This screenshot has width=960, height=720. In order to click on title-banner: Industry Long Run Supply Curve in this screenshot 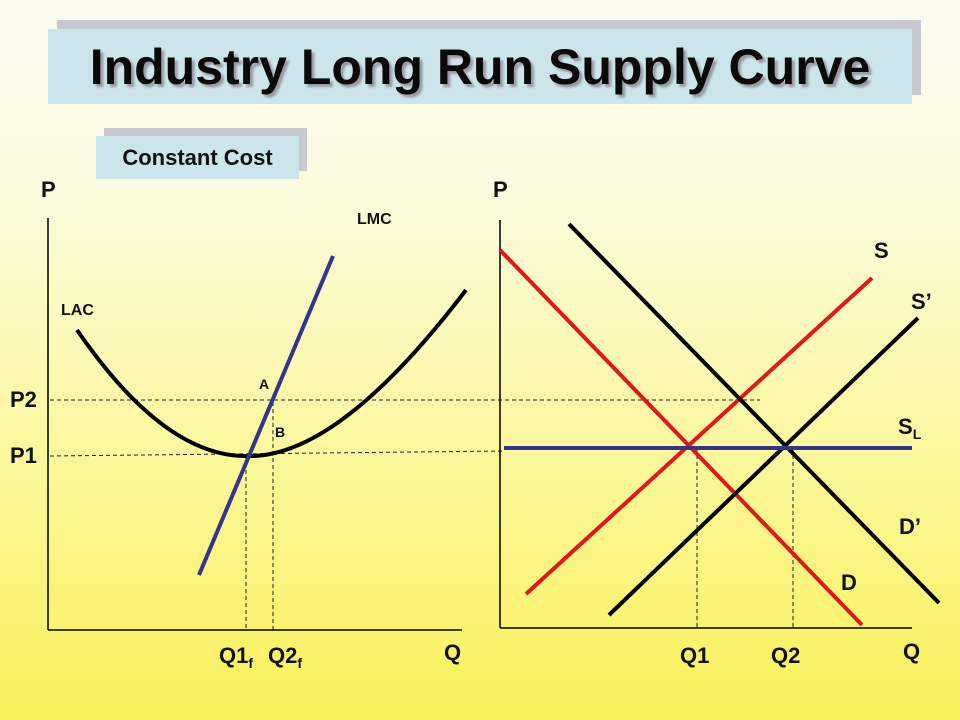, I will do `click(480, 66)`.